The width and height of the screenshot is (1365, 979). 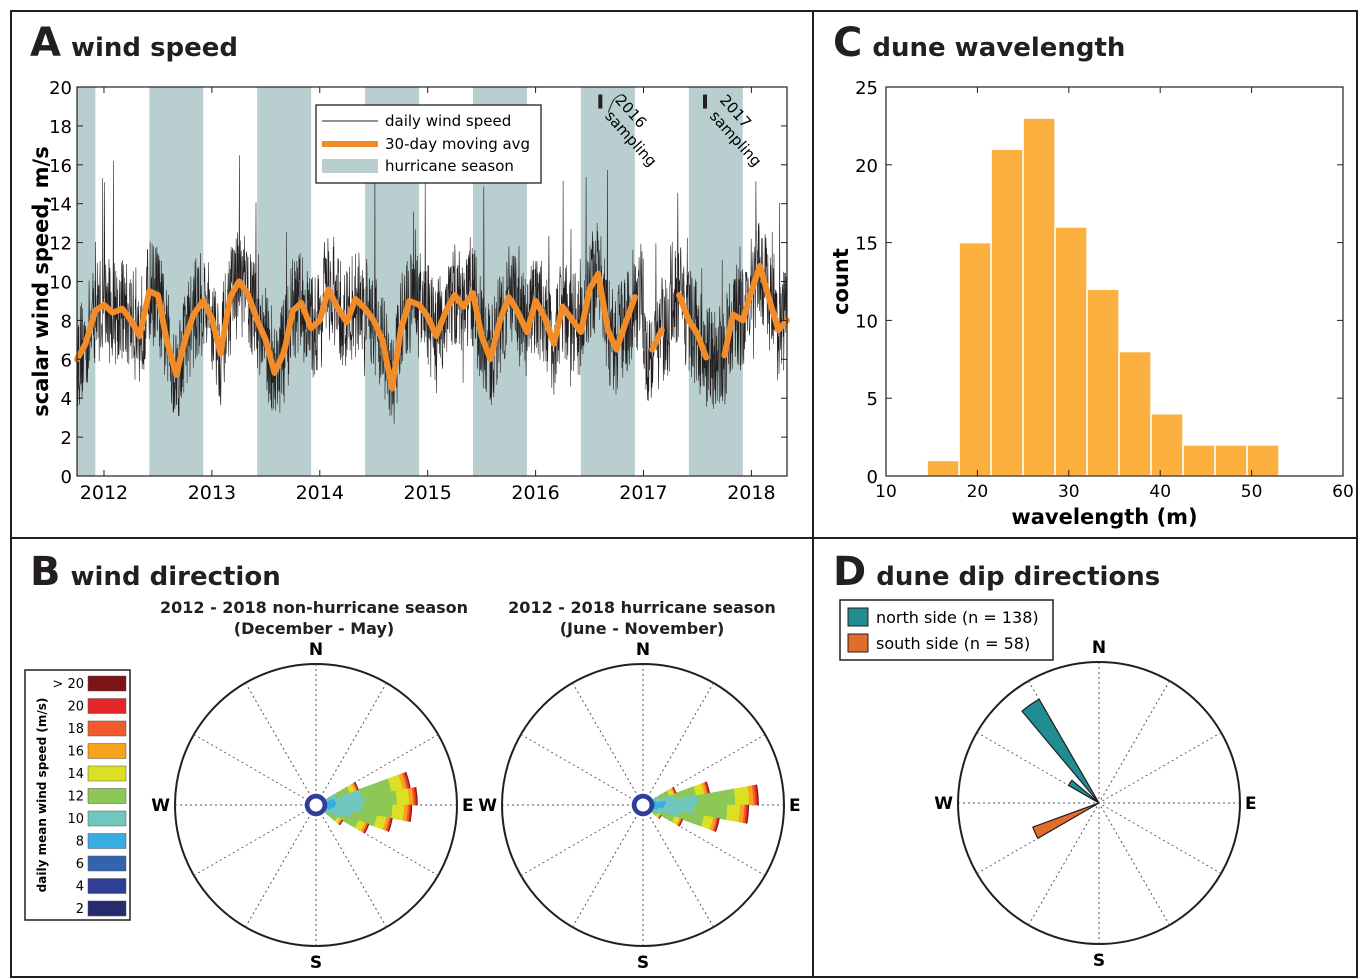 I want to click on y-tick-label: 25, so click(x=866, y=88).